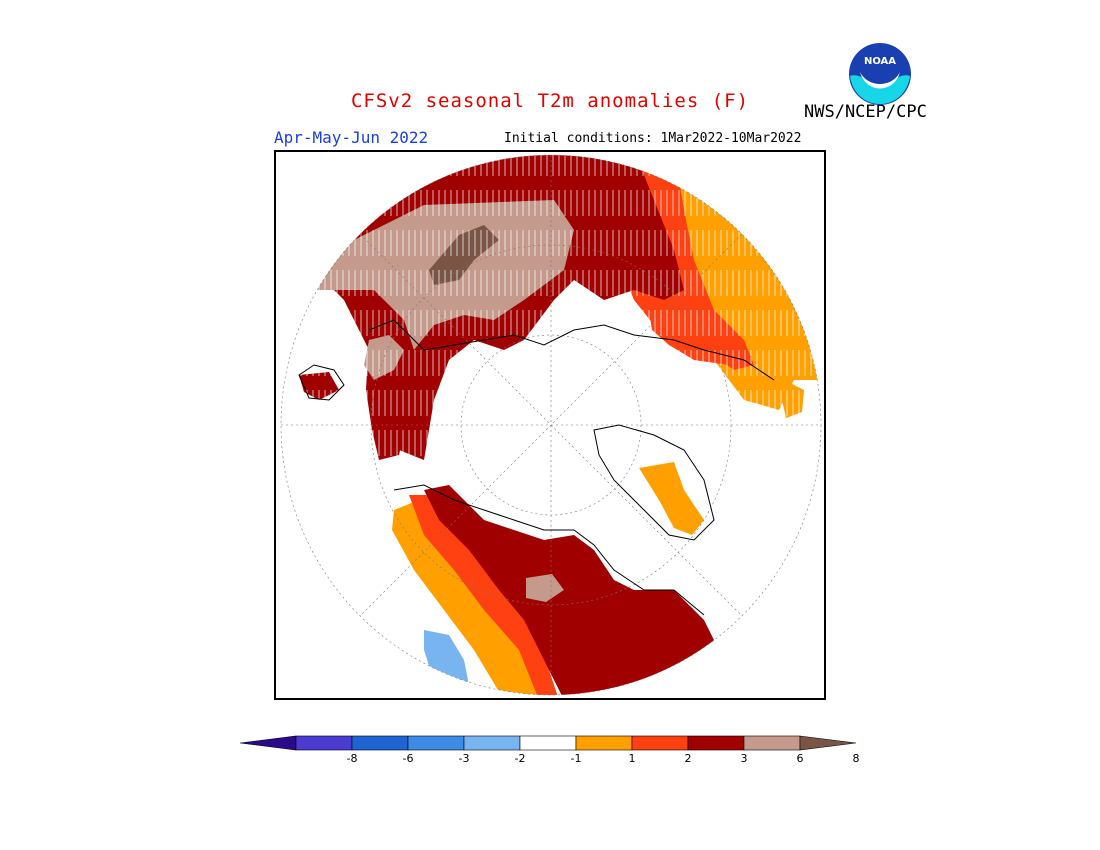  Describe the element at coordinates (632, 758) in the screenshot. I see `colorbar-tick-label: 1` at that location.